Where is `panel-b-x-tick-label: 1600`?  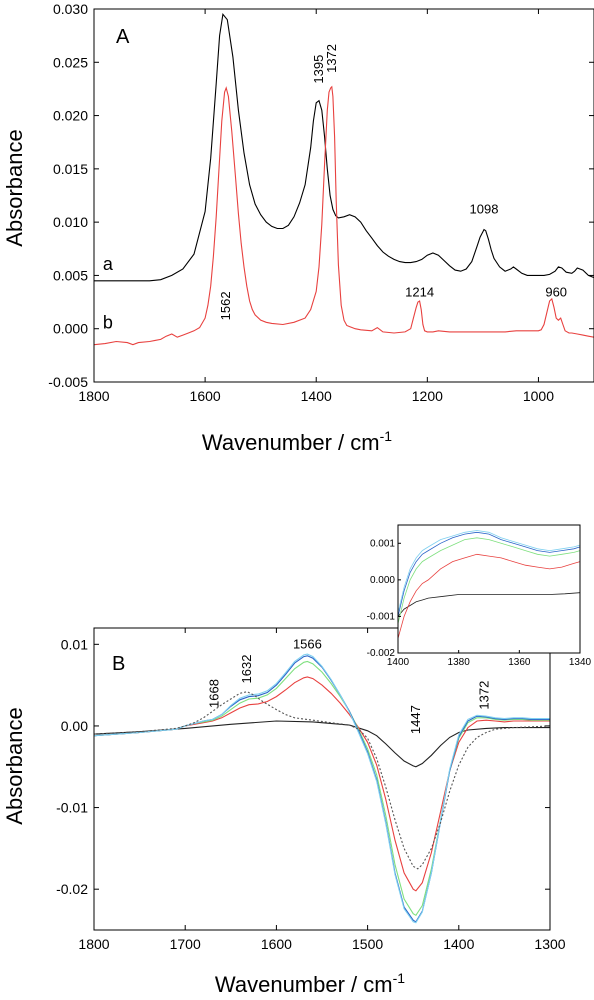
panel-b-x-tick-label: 1600 is located at coordinates (276, 944).